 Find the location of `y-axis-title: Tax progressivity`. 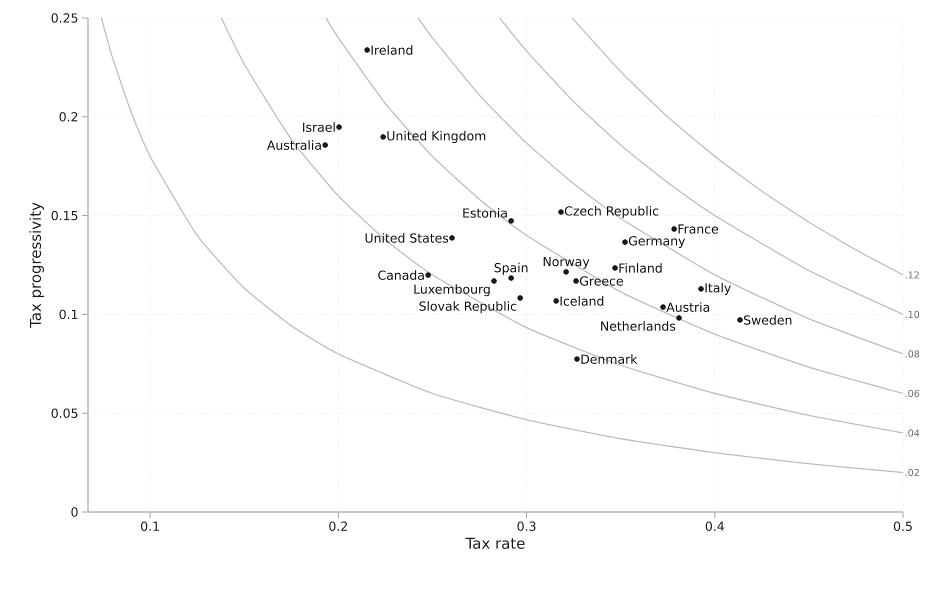

y-axis-title: Tax progressivity is located at coordinates (36, 265).